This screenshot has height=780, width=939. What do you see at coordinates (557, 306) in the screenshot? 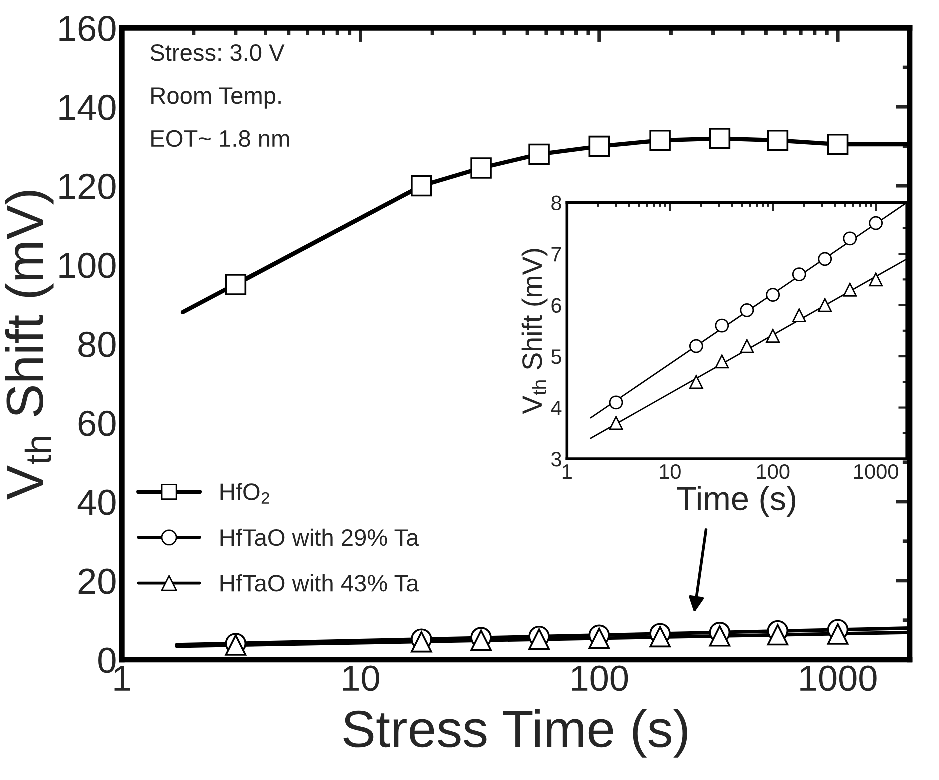
I see `y-tick-label: 6` at bounding box center [557, 306].